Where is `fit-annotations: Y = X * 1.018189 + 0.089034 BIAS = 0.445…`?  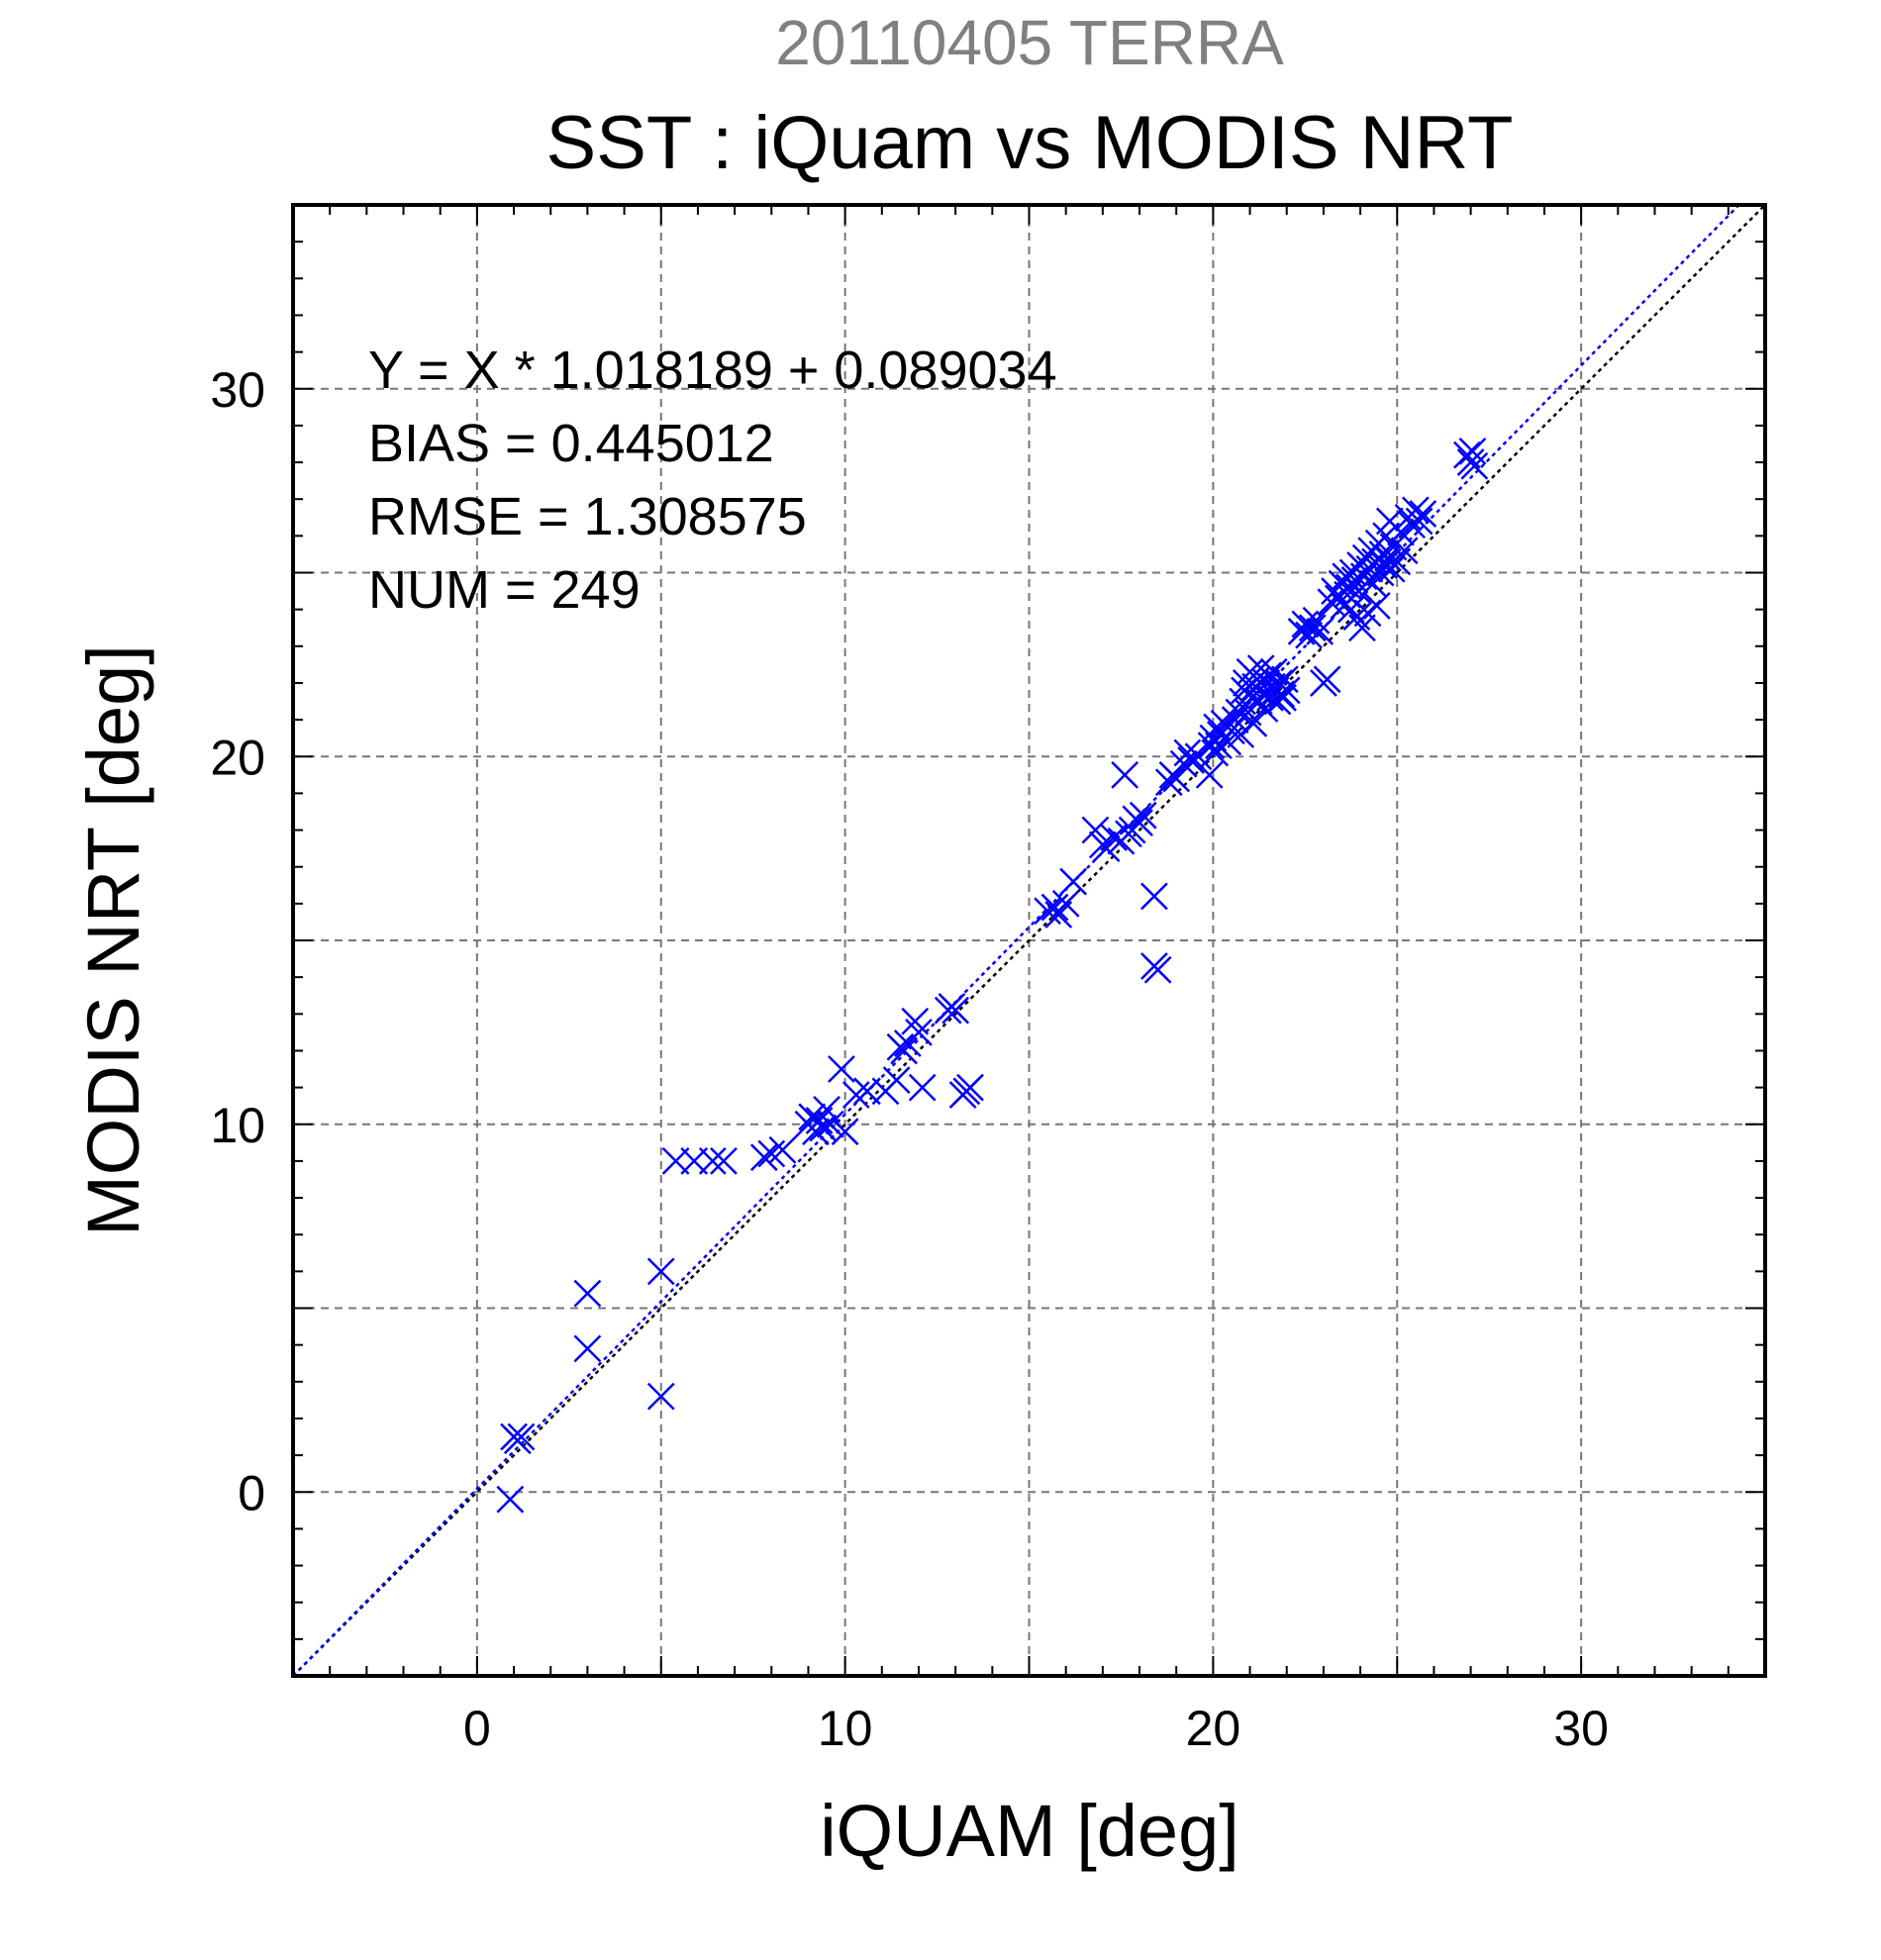
fit-annotations: Y = X * 1.018189 + 0.089034 BIAS = 0.445… is located at coordinates (712, 480).